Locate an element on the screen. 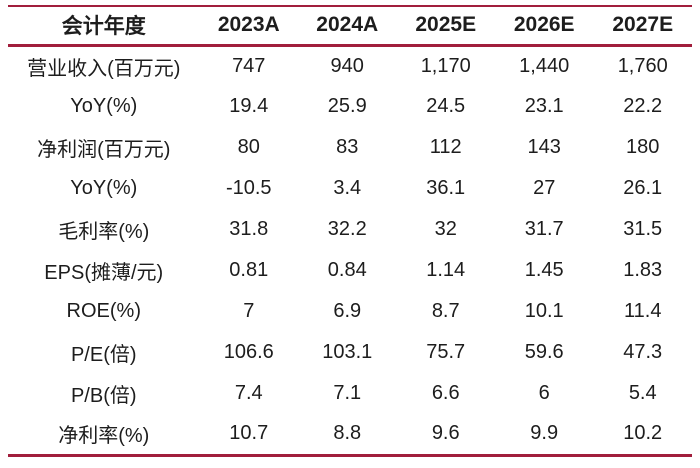  cell-value: 0.81 is located at coordinates (249, 270).